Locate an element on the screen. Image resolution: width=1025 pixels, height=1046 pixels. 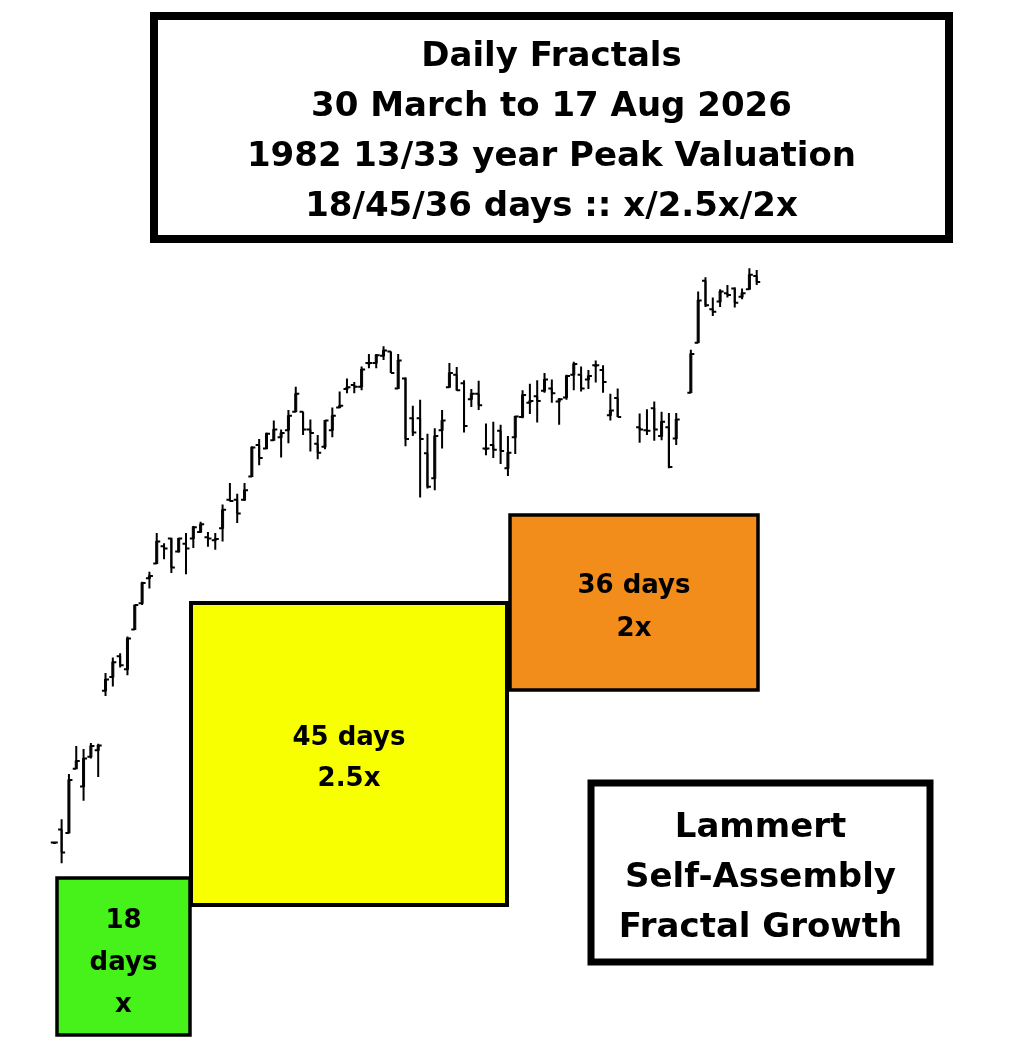
annotation: 45 days 2.5x is located at coordinates (349, 756).